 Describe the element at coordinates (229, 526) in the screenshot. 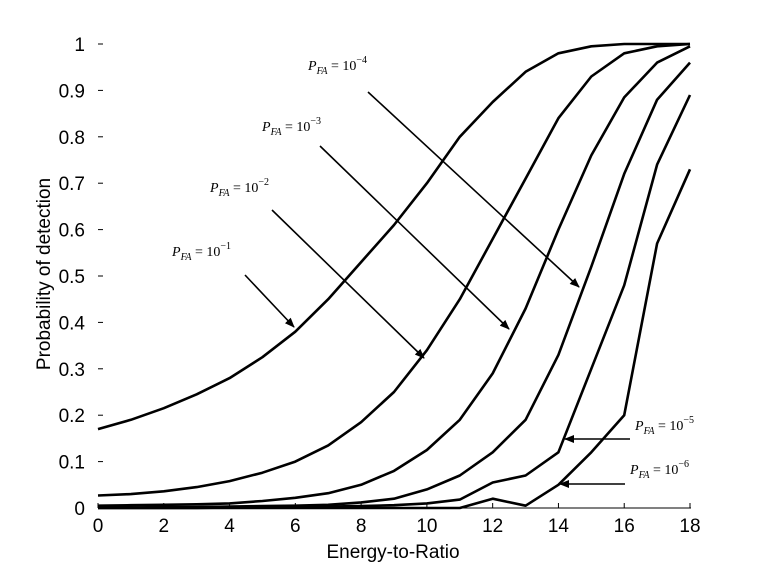

I see `x-tick-label: 4` at that location.